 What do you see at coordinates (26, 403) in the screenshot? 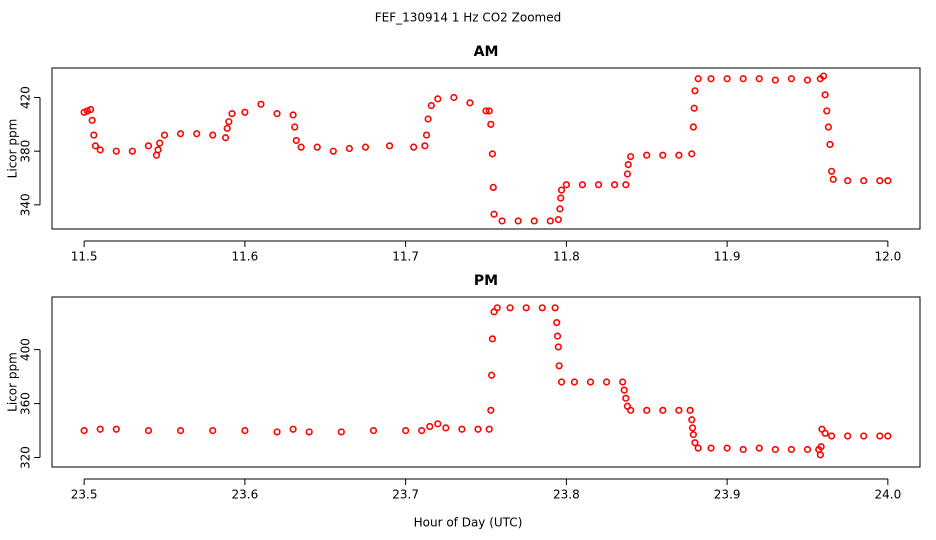
I see `y-tick-label: 360` at bounding box center [26, 403].